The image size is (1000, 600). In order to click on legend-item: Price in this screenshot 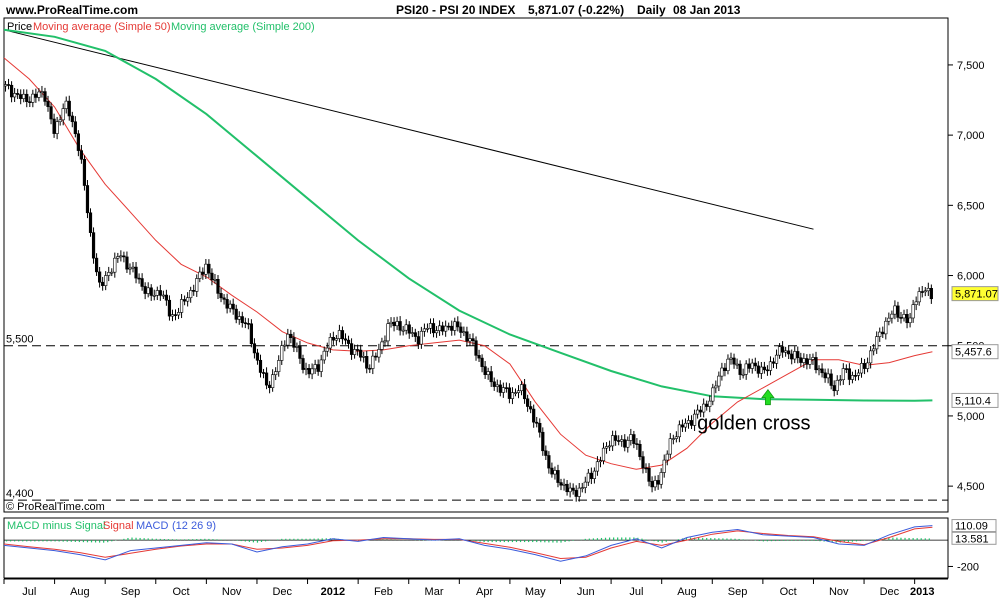, I will do `click(19, 27)`.